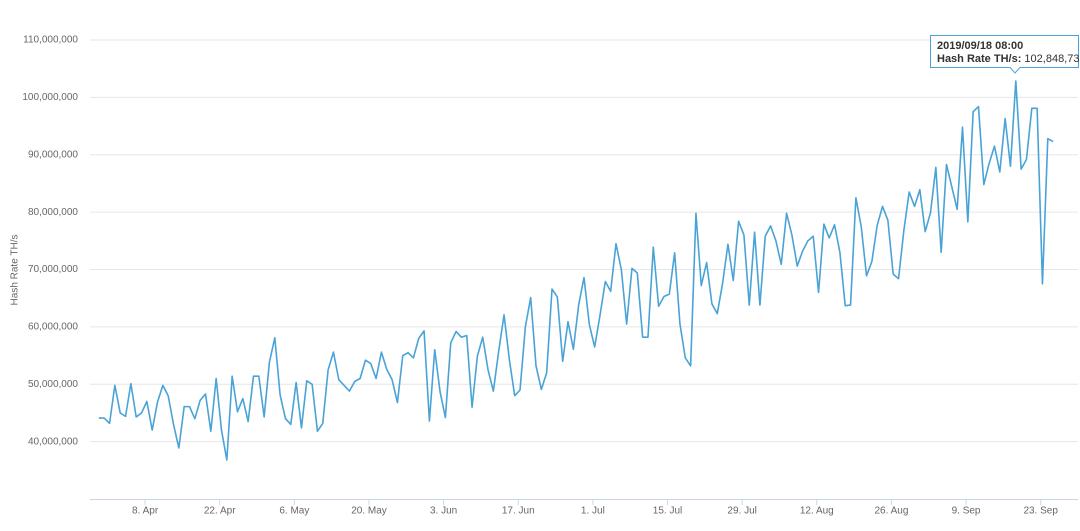  Describe the element at coordinates (50, 97) in the screenshot. I see `y-tick-label: 100,000,000` at that location.